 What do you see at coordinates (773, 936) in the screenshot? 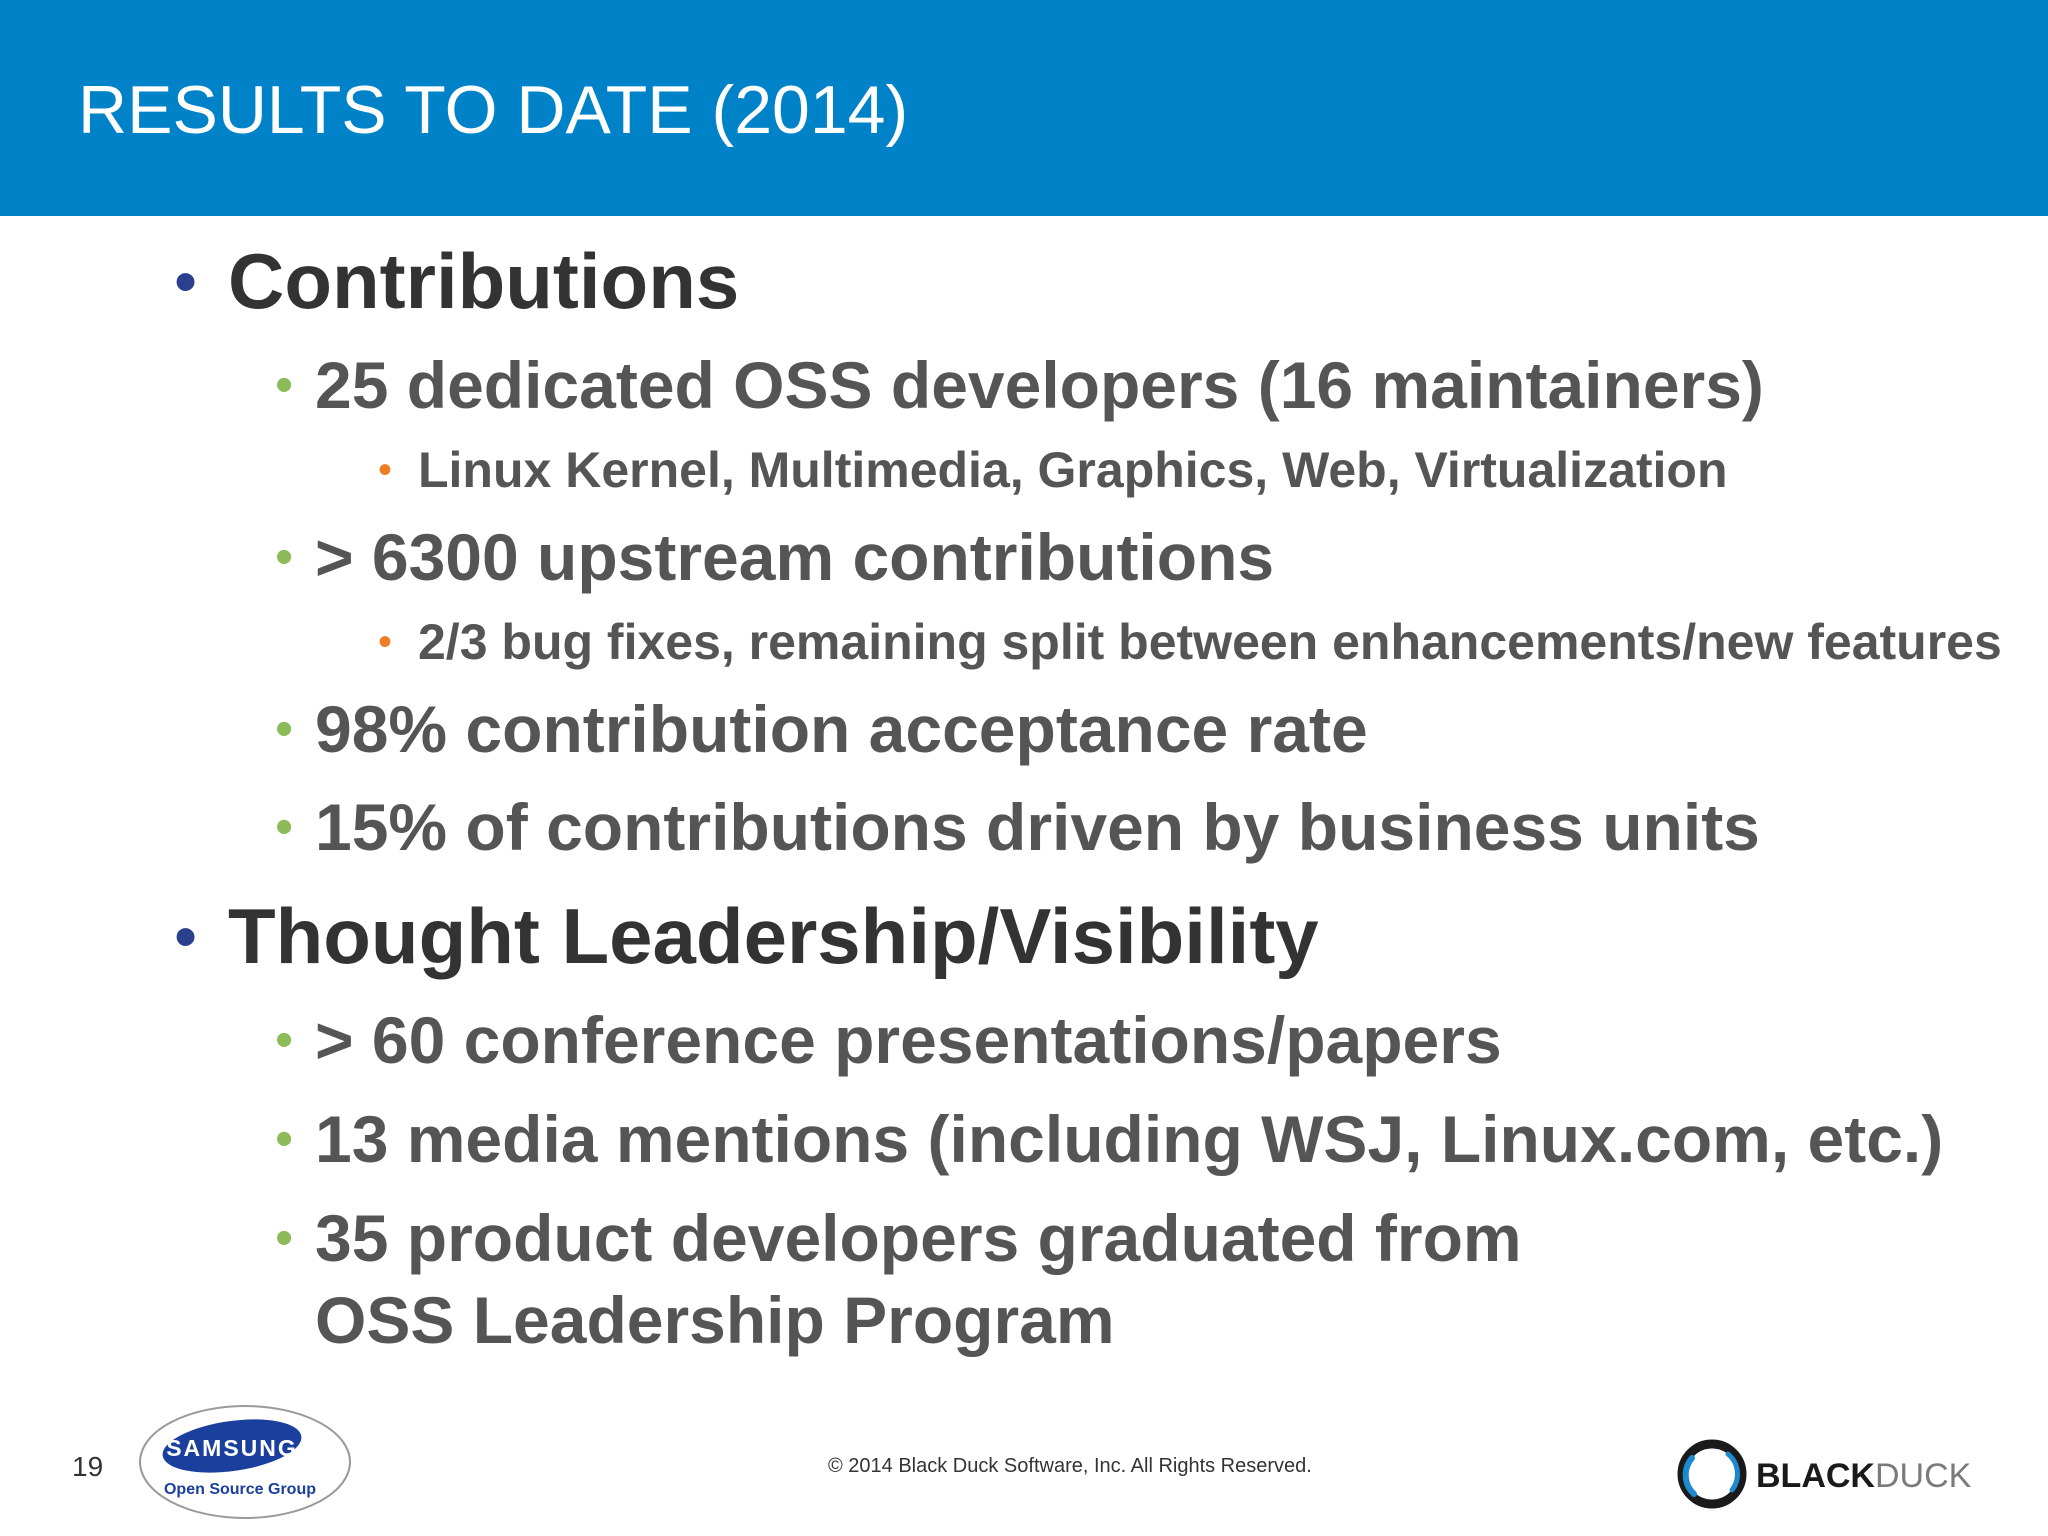
I see `bullet-text: Thought Leadership/Visibility` at bounding box center [773, 936].